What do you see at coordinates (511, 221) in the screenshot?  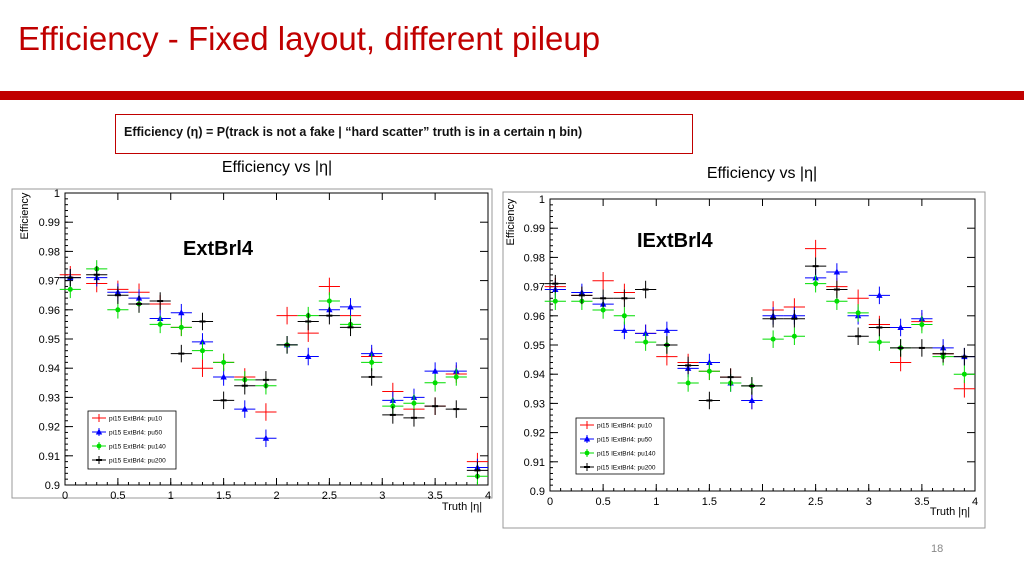 I see `y-axis-label: Efficiency` at bounding box center [511, 221].